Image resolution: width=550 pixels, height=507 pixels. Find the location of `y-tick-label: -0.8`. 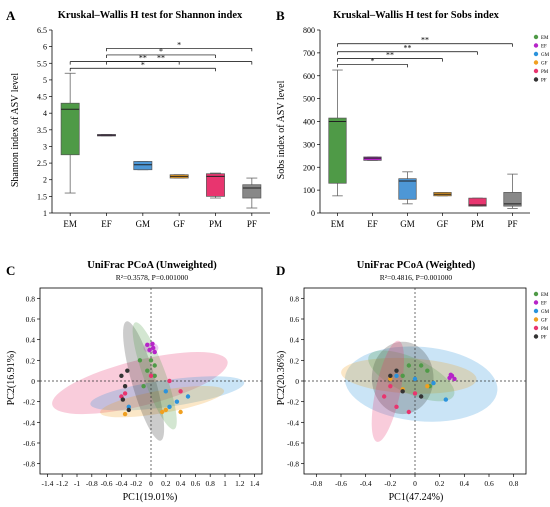

y-tick-label: -0.8 is located at coordinates (293, 464).